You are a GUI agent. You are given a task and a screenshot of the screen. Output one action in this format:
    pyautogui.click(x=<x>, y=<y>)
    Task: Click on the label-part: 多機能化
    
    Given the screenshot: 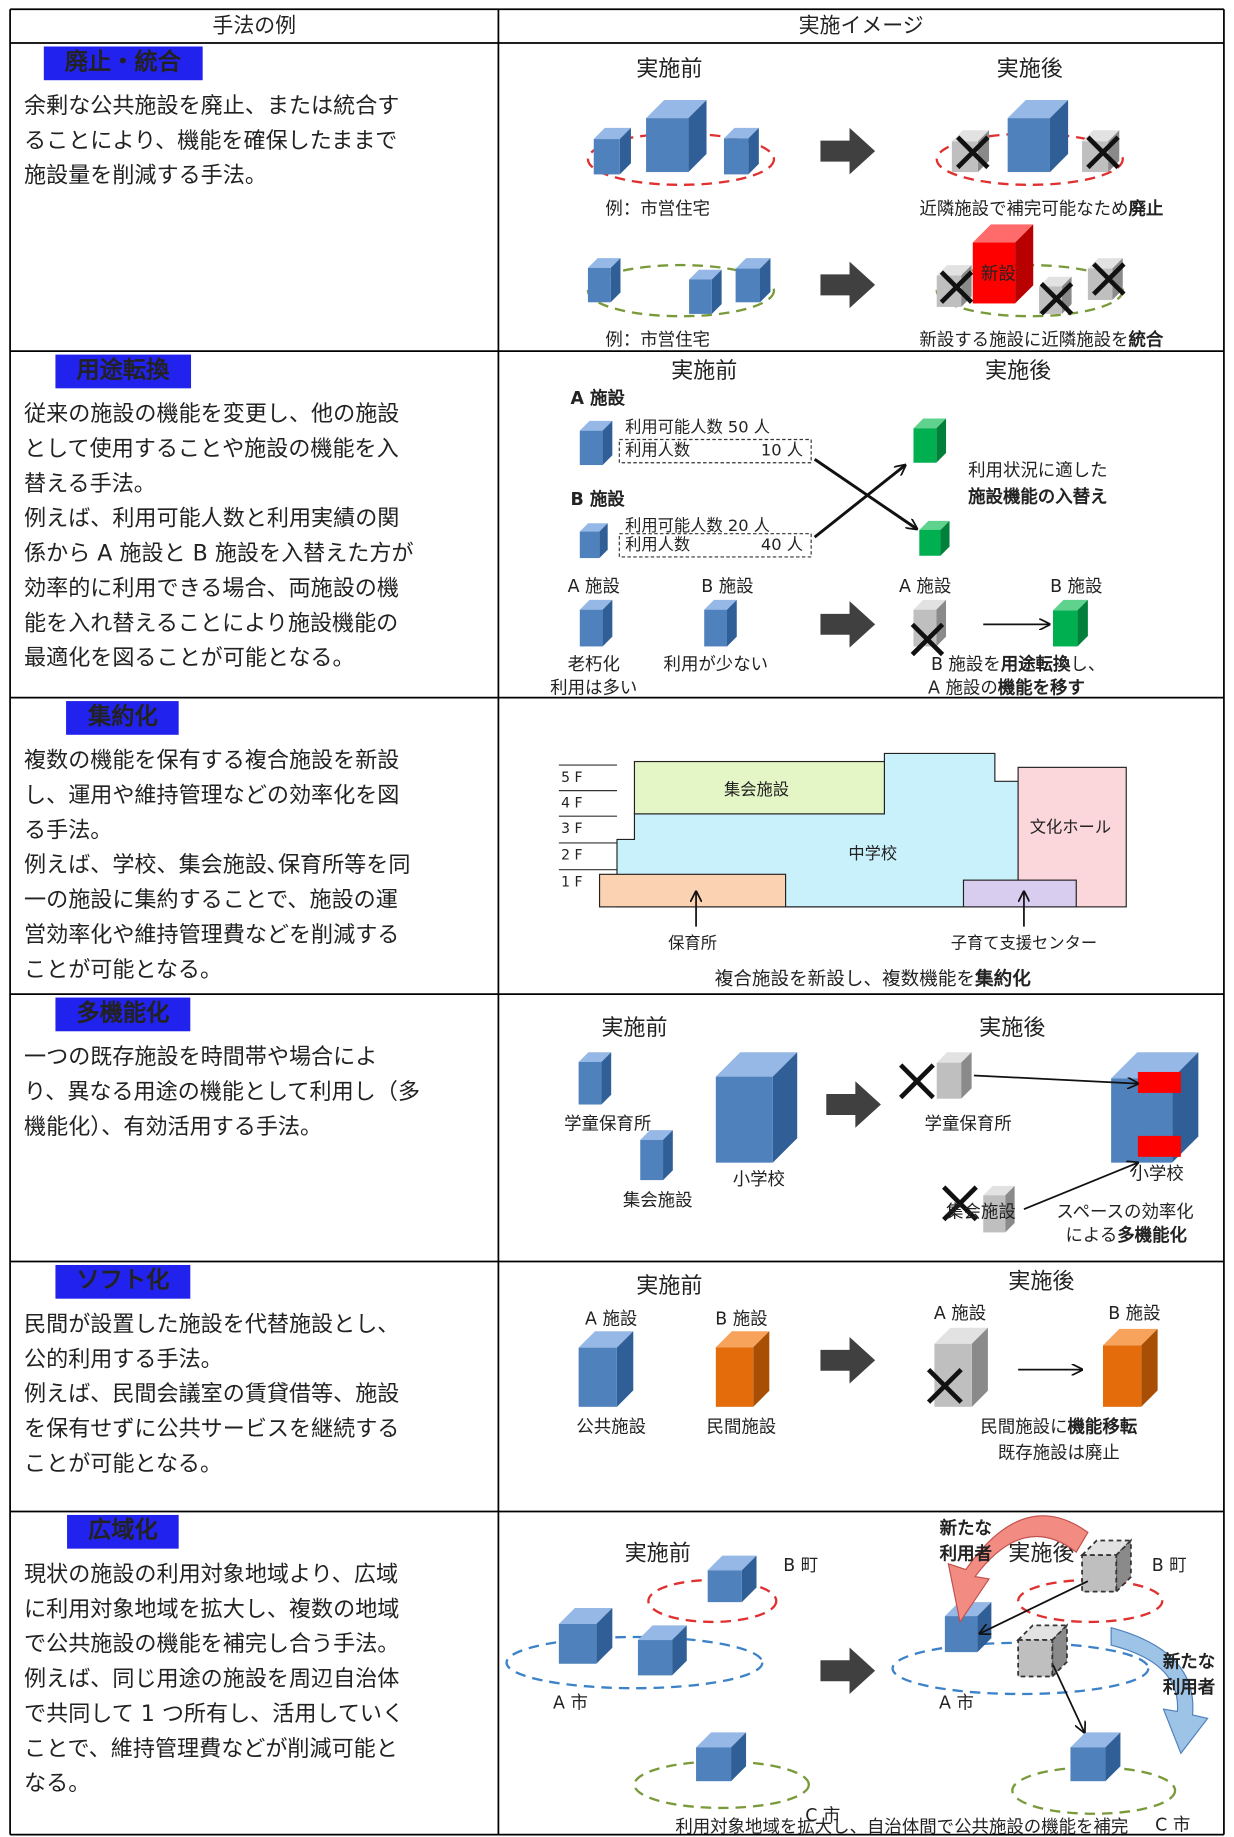 What is the action you would take?
    pyautogui.click(x=1152, y=1235)
    